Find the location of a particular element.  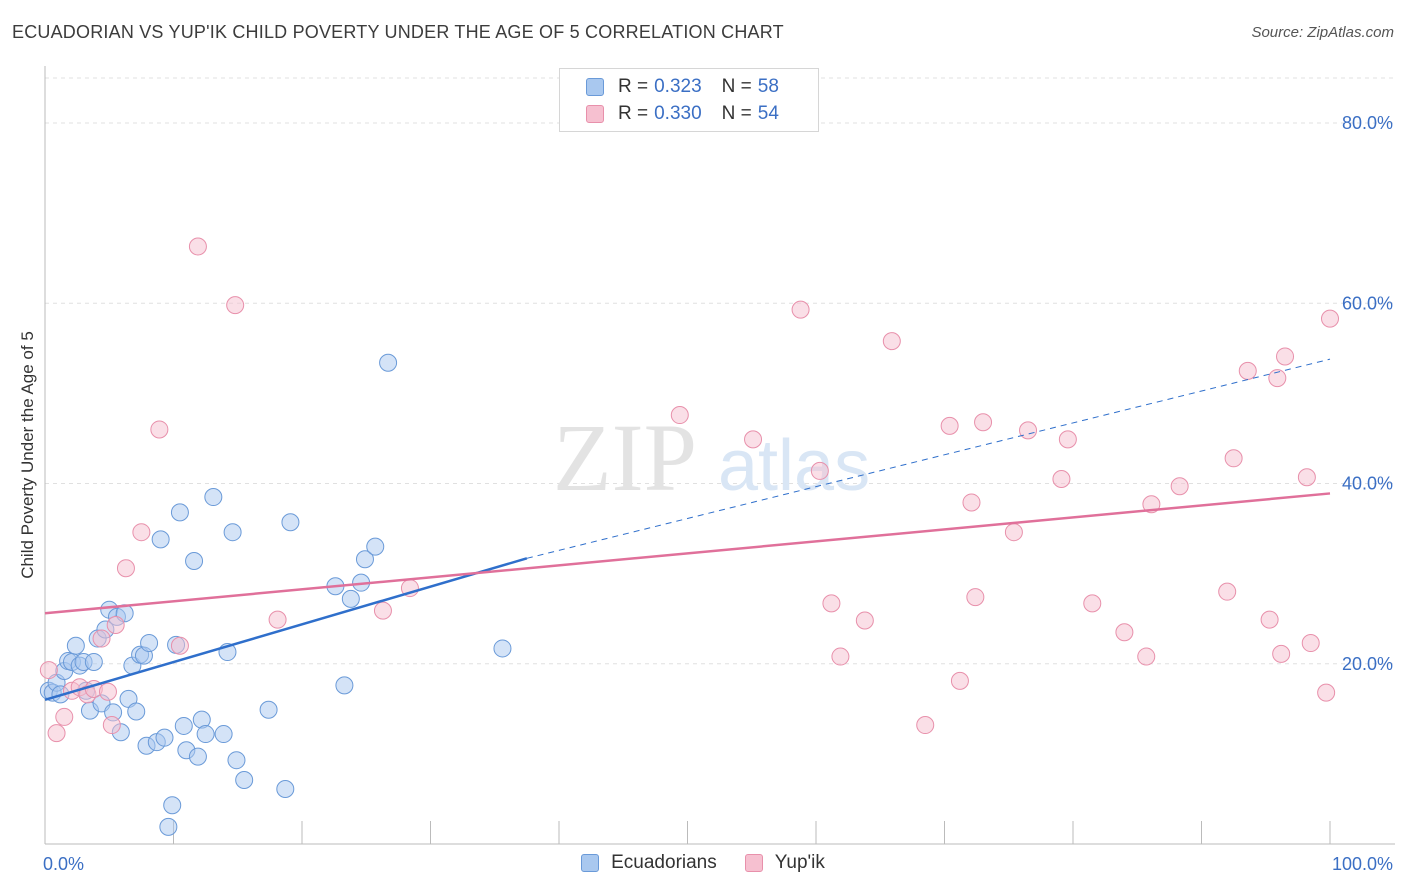

x-tick-label: 0.0% is located at coordinates (63, 864).